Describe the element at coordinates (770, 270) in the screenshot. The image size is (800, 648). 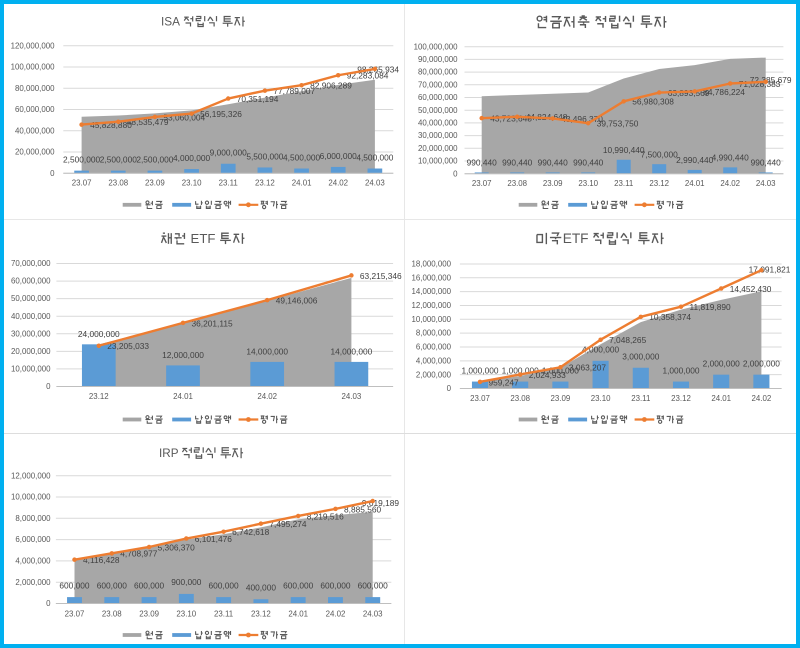
I see `svg-text: 17,091,821` at that location.